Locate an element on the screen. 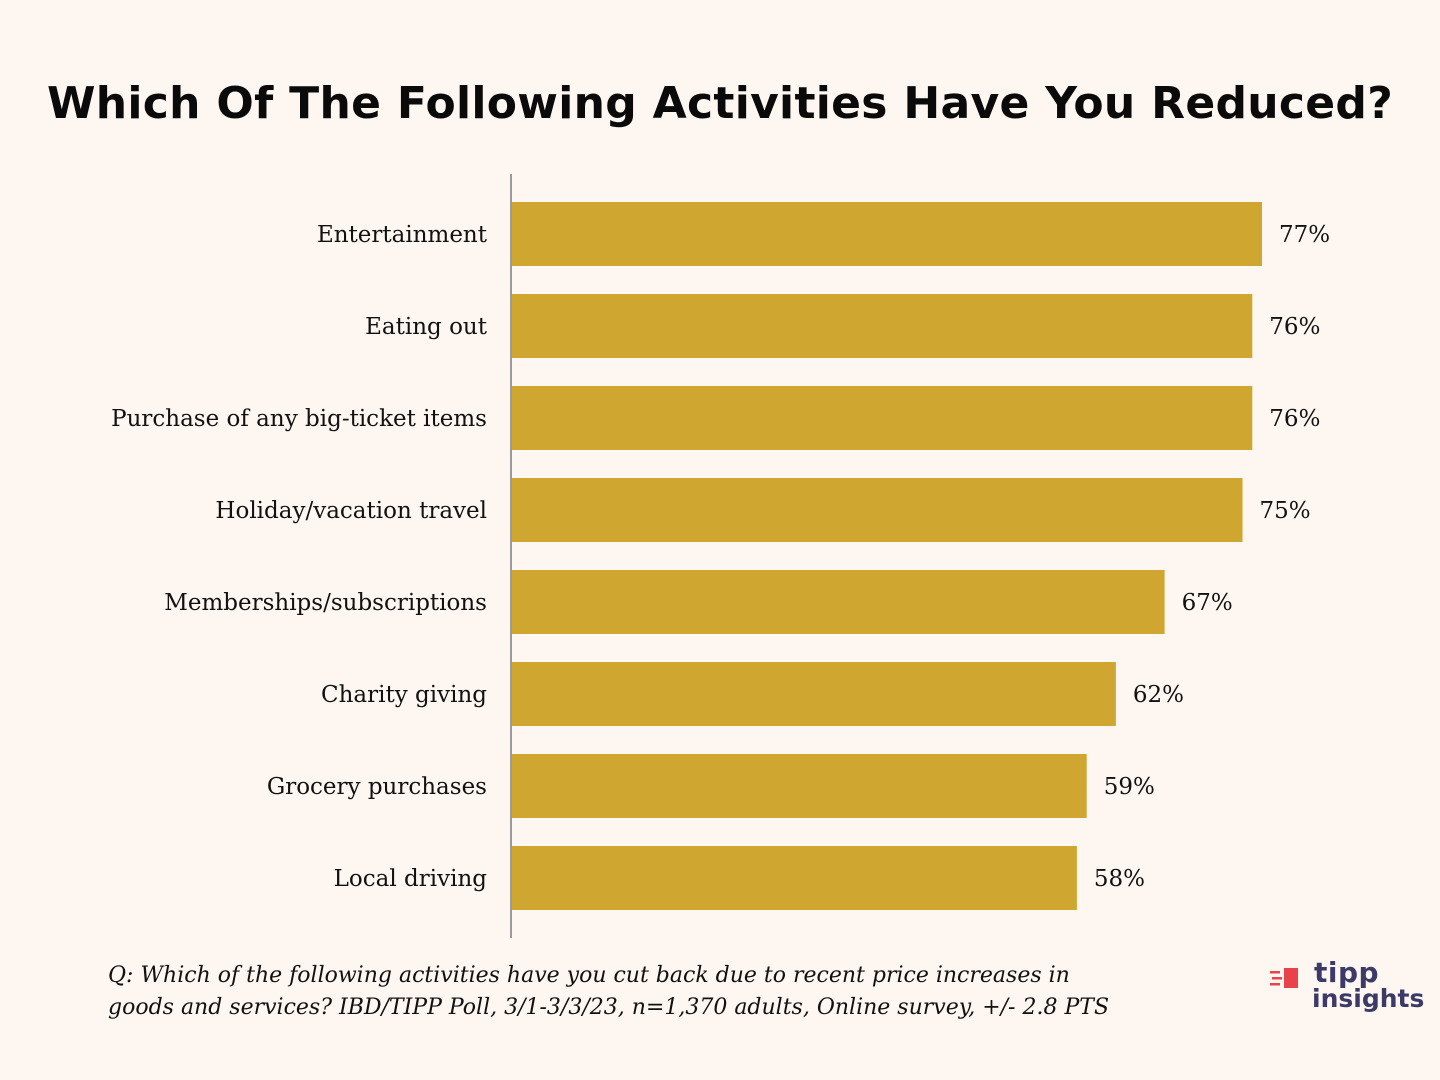 The image size is (1440, 1080). category-label-4: Memberships/subscriptions is located at coordinates (325, 603).